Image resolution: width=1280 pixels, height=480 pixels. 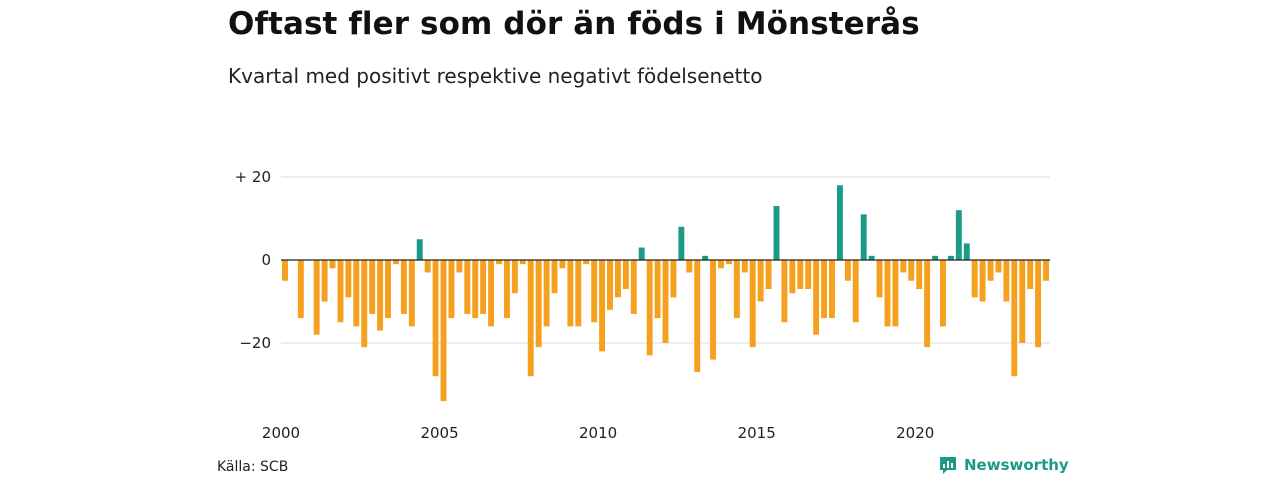 What do you see at coordinates (757, 433) in the screenshot?
I see `x-tick-label: 2015` at bounding box center [757, 433].